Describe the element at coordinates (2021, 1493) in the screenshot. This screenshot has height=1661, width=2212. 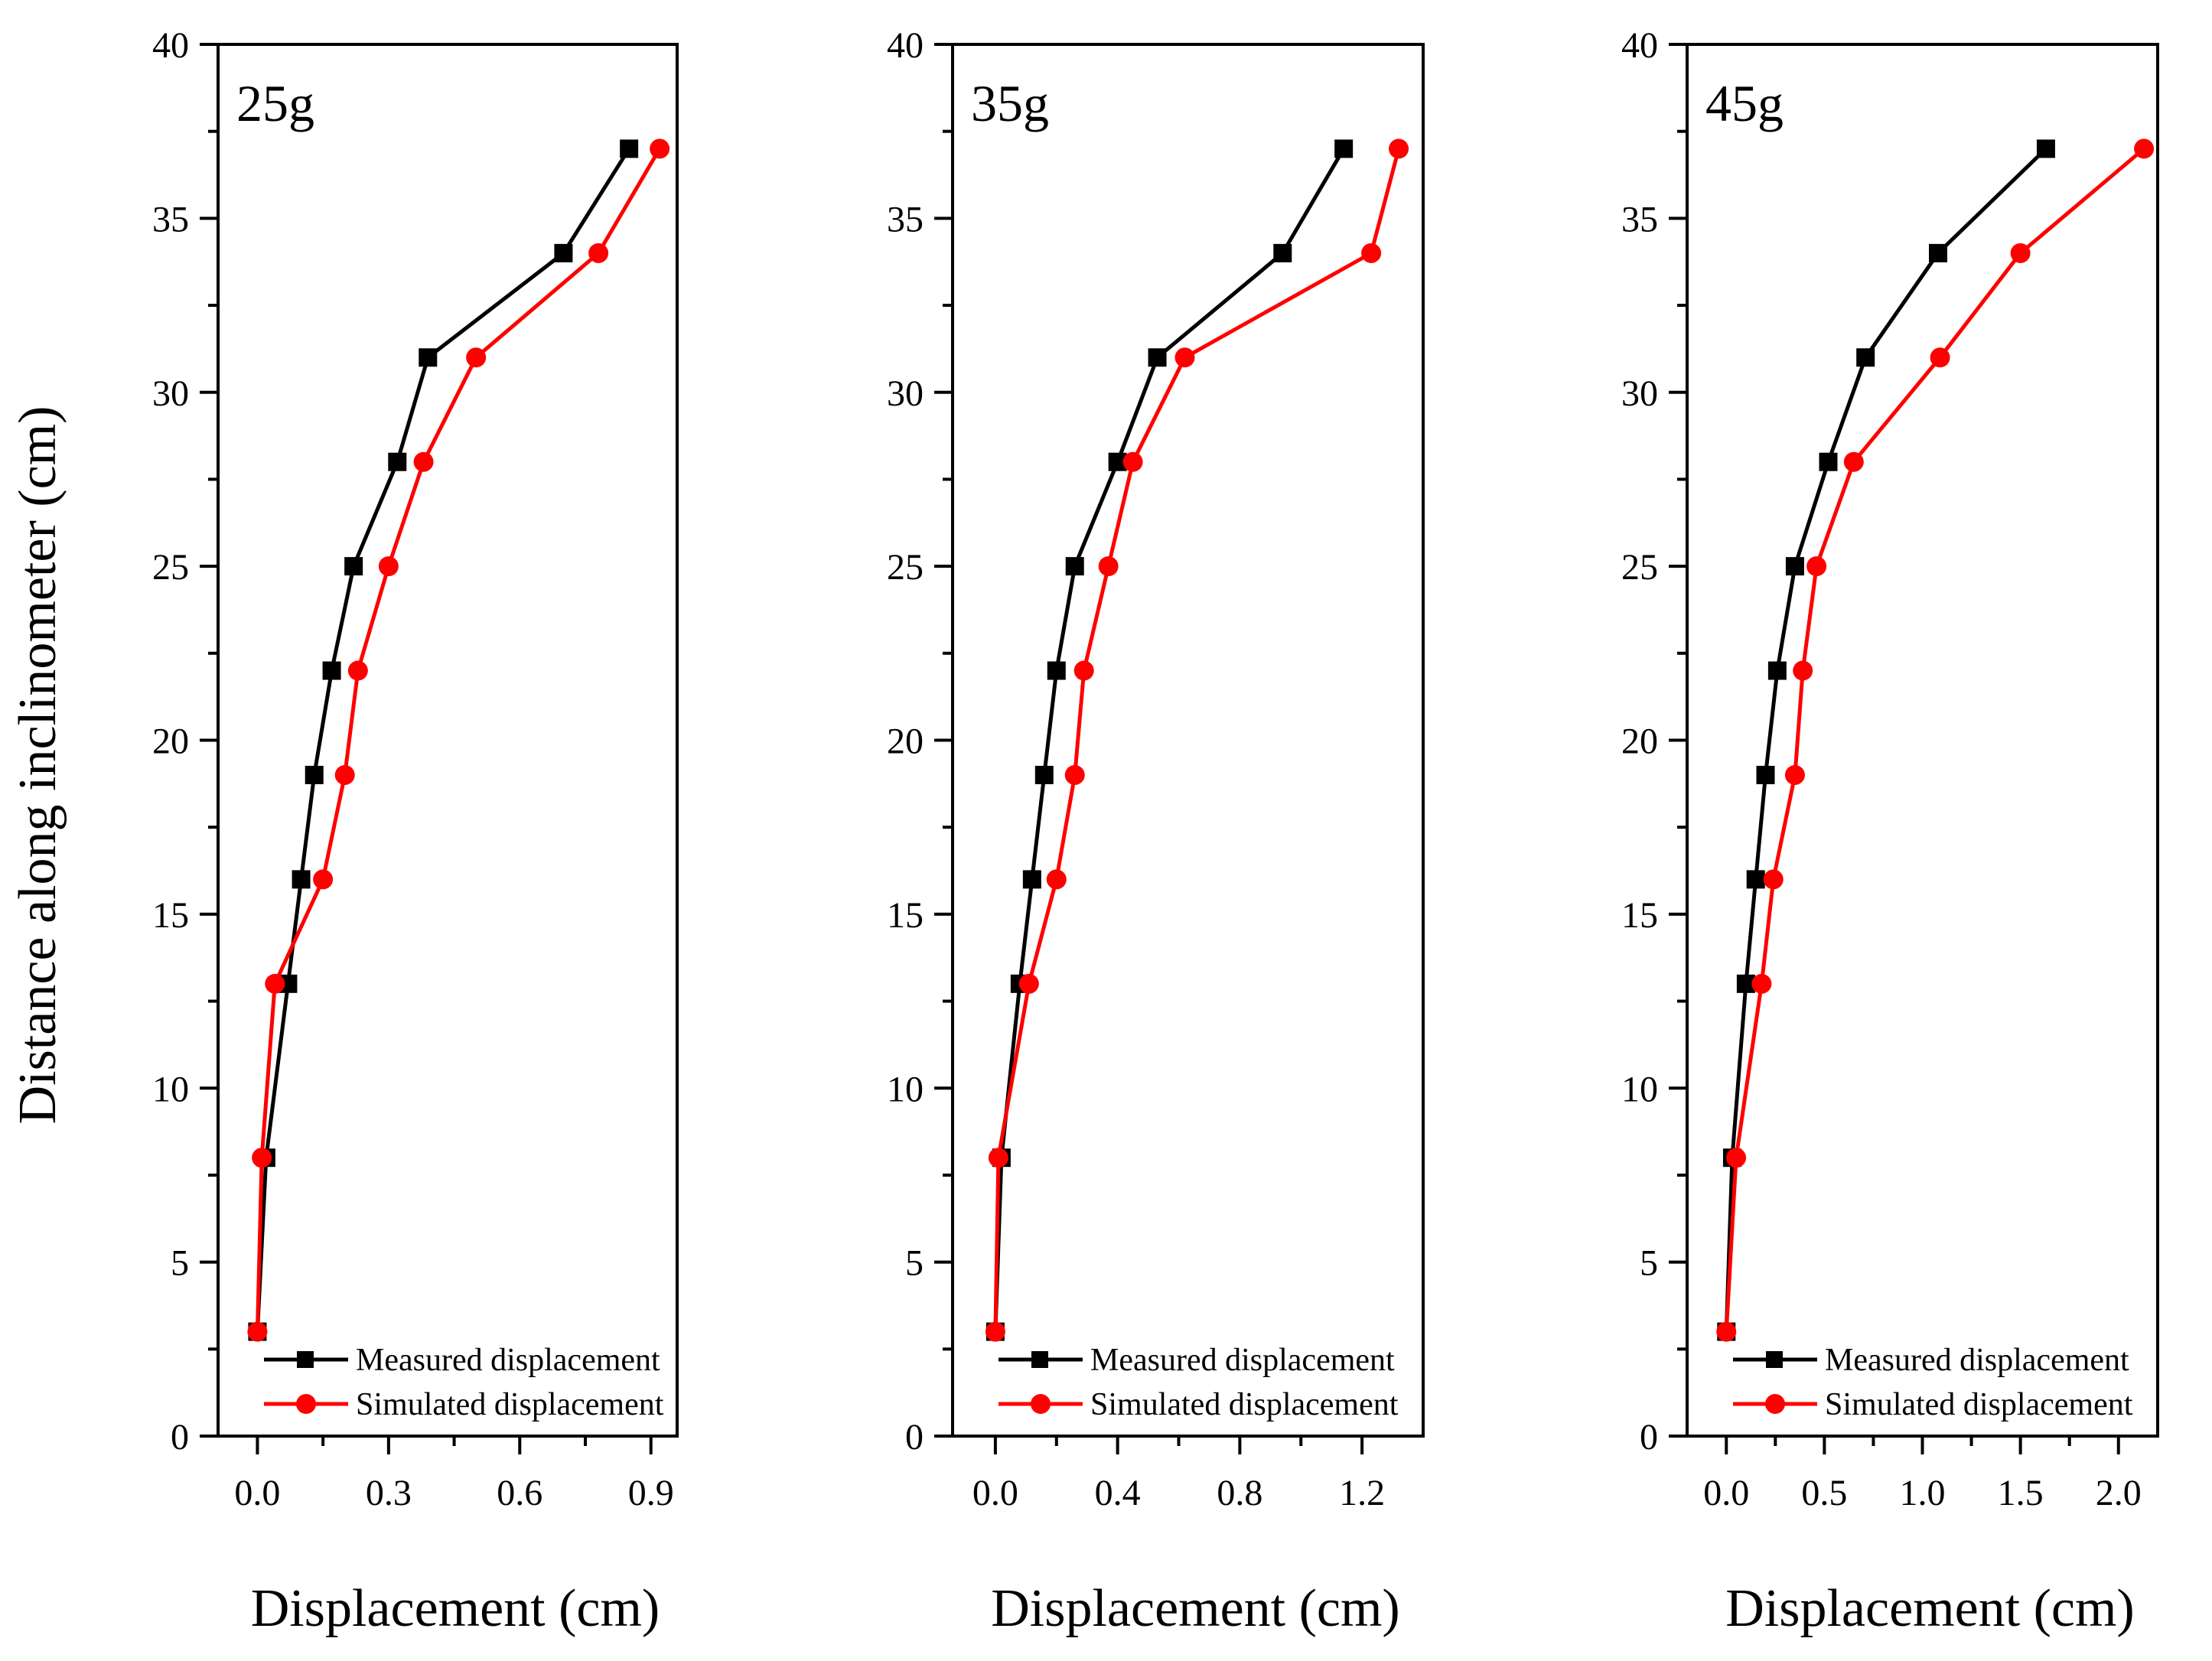
I see `x-tick-label: 1.5` at that location.